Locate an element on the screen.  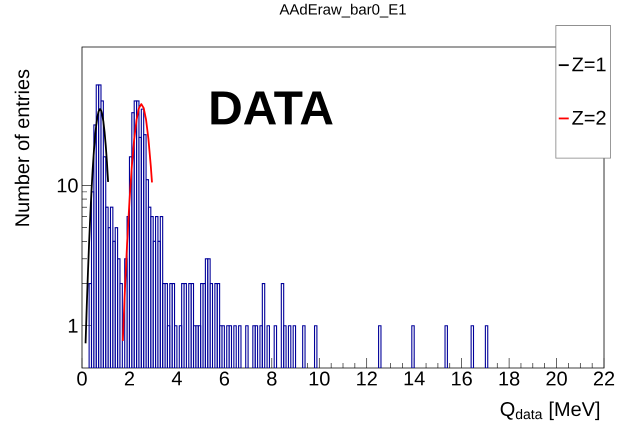
x-tick-label: 2 is located at coordinates (129, 379).